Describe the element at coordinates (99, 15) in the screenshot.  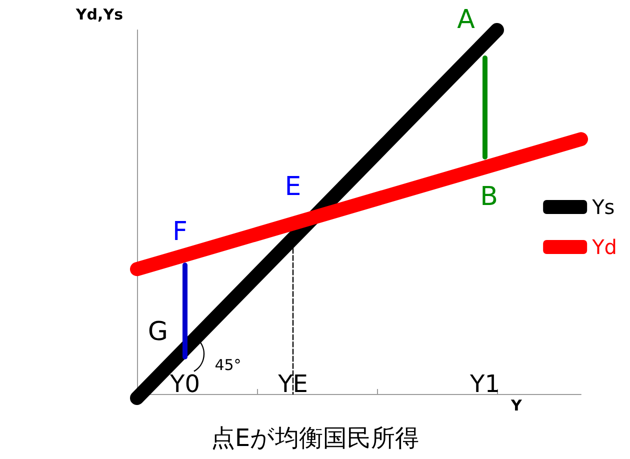
I see `y-axis-title: Yd,Ys` at that location.